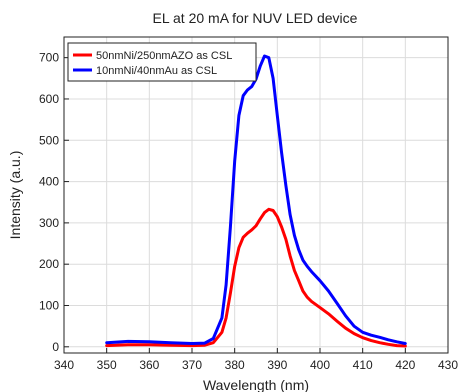 Image resolution: width=465 pixels, height=392 pixels. What do you see at coordinates (49, 99) in the screenshot?
I see `y-tick-label: 600` at bounding box center [49, 99].